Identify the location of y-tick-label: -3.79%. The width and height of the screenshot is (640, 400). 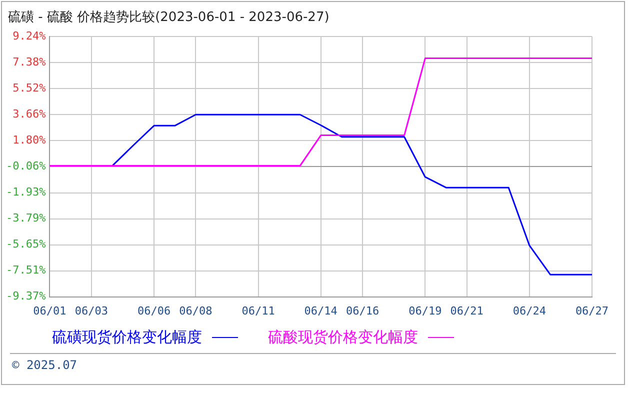
(26, 218).